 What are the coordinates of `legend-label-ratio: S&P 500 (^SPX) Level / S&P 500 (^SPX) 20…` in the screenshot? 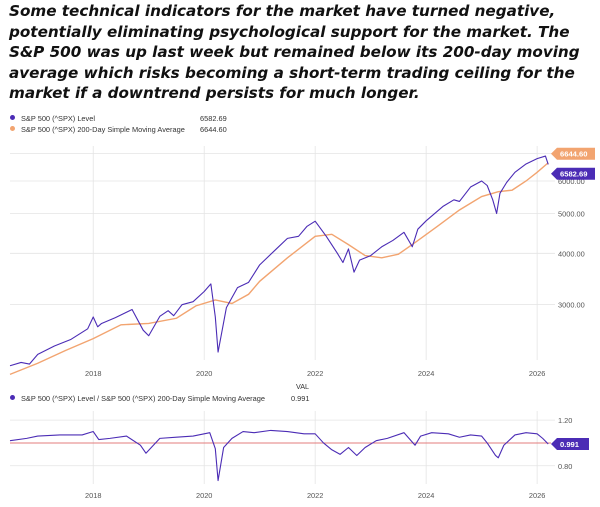 It's located at (143, 398).